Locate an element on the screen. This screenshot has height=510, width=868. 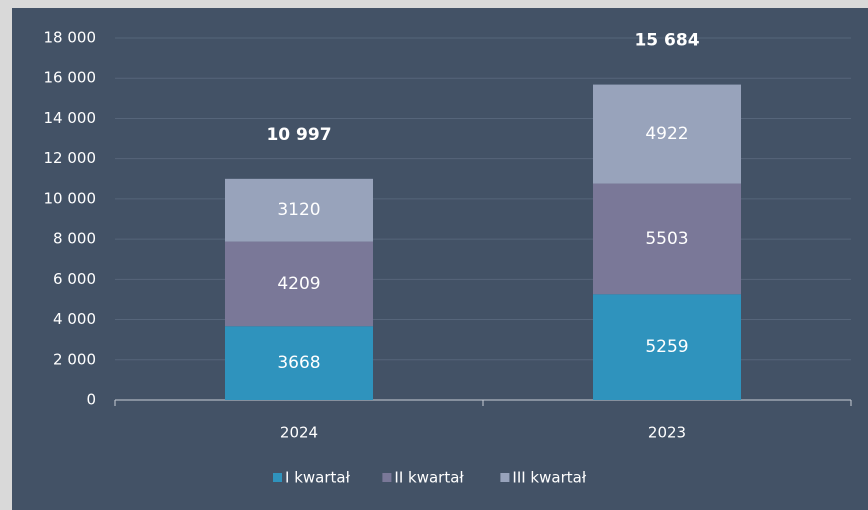
segment-label: 4922 is located at coordinates (666, 134).